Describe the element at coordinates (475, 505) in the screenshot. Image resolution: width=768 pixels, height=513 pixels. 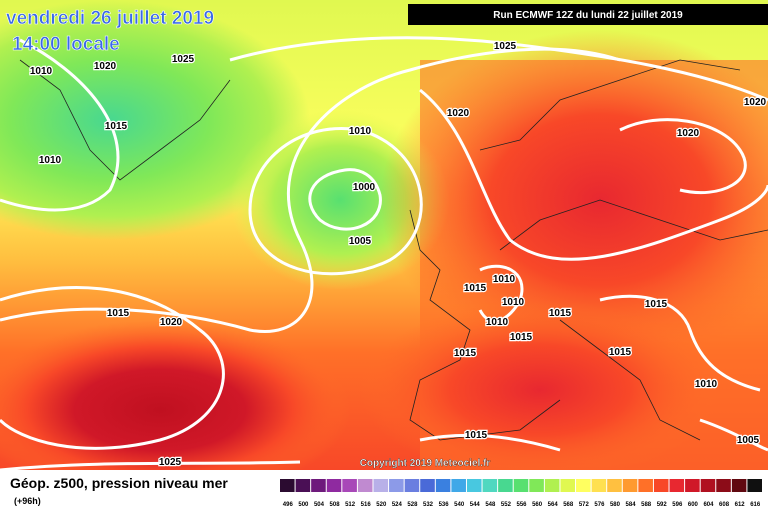
I see `colorbar-label: 544` at that location.